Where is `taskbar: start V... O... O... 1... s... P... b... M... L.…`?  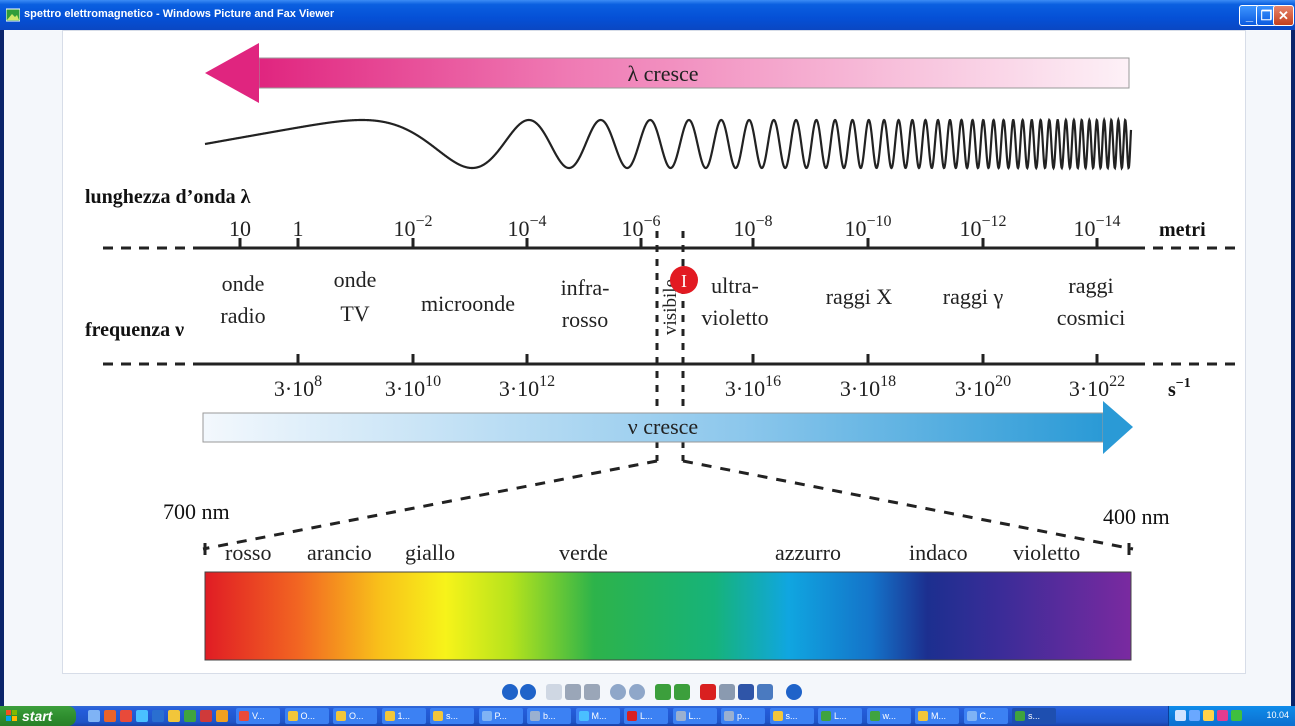 taskbar: start V... O... O... 1... s... P... b... M... L.… is located at coordinates (647, 716).